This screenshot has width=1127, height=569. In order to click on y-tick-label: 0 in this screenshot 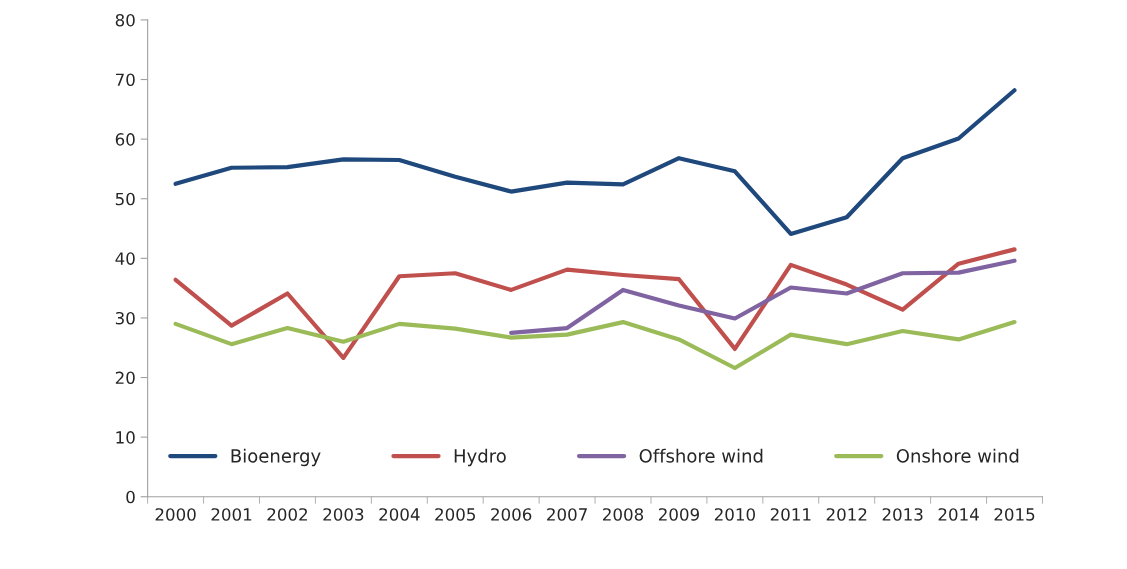, I will do `click(130, 497)`.